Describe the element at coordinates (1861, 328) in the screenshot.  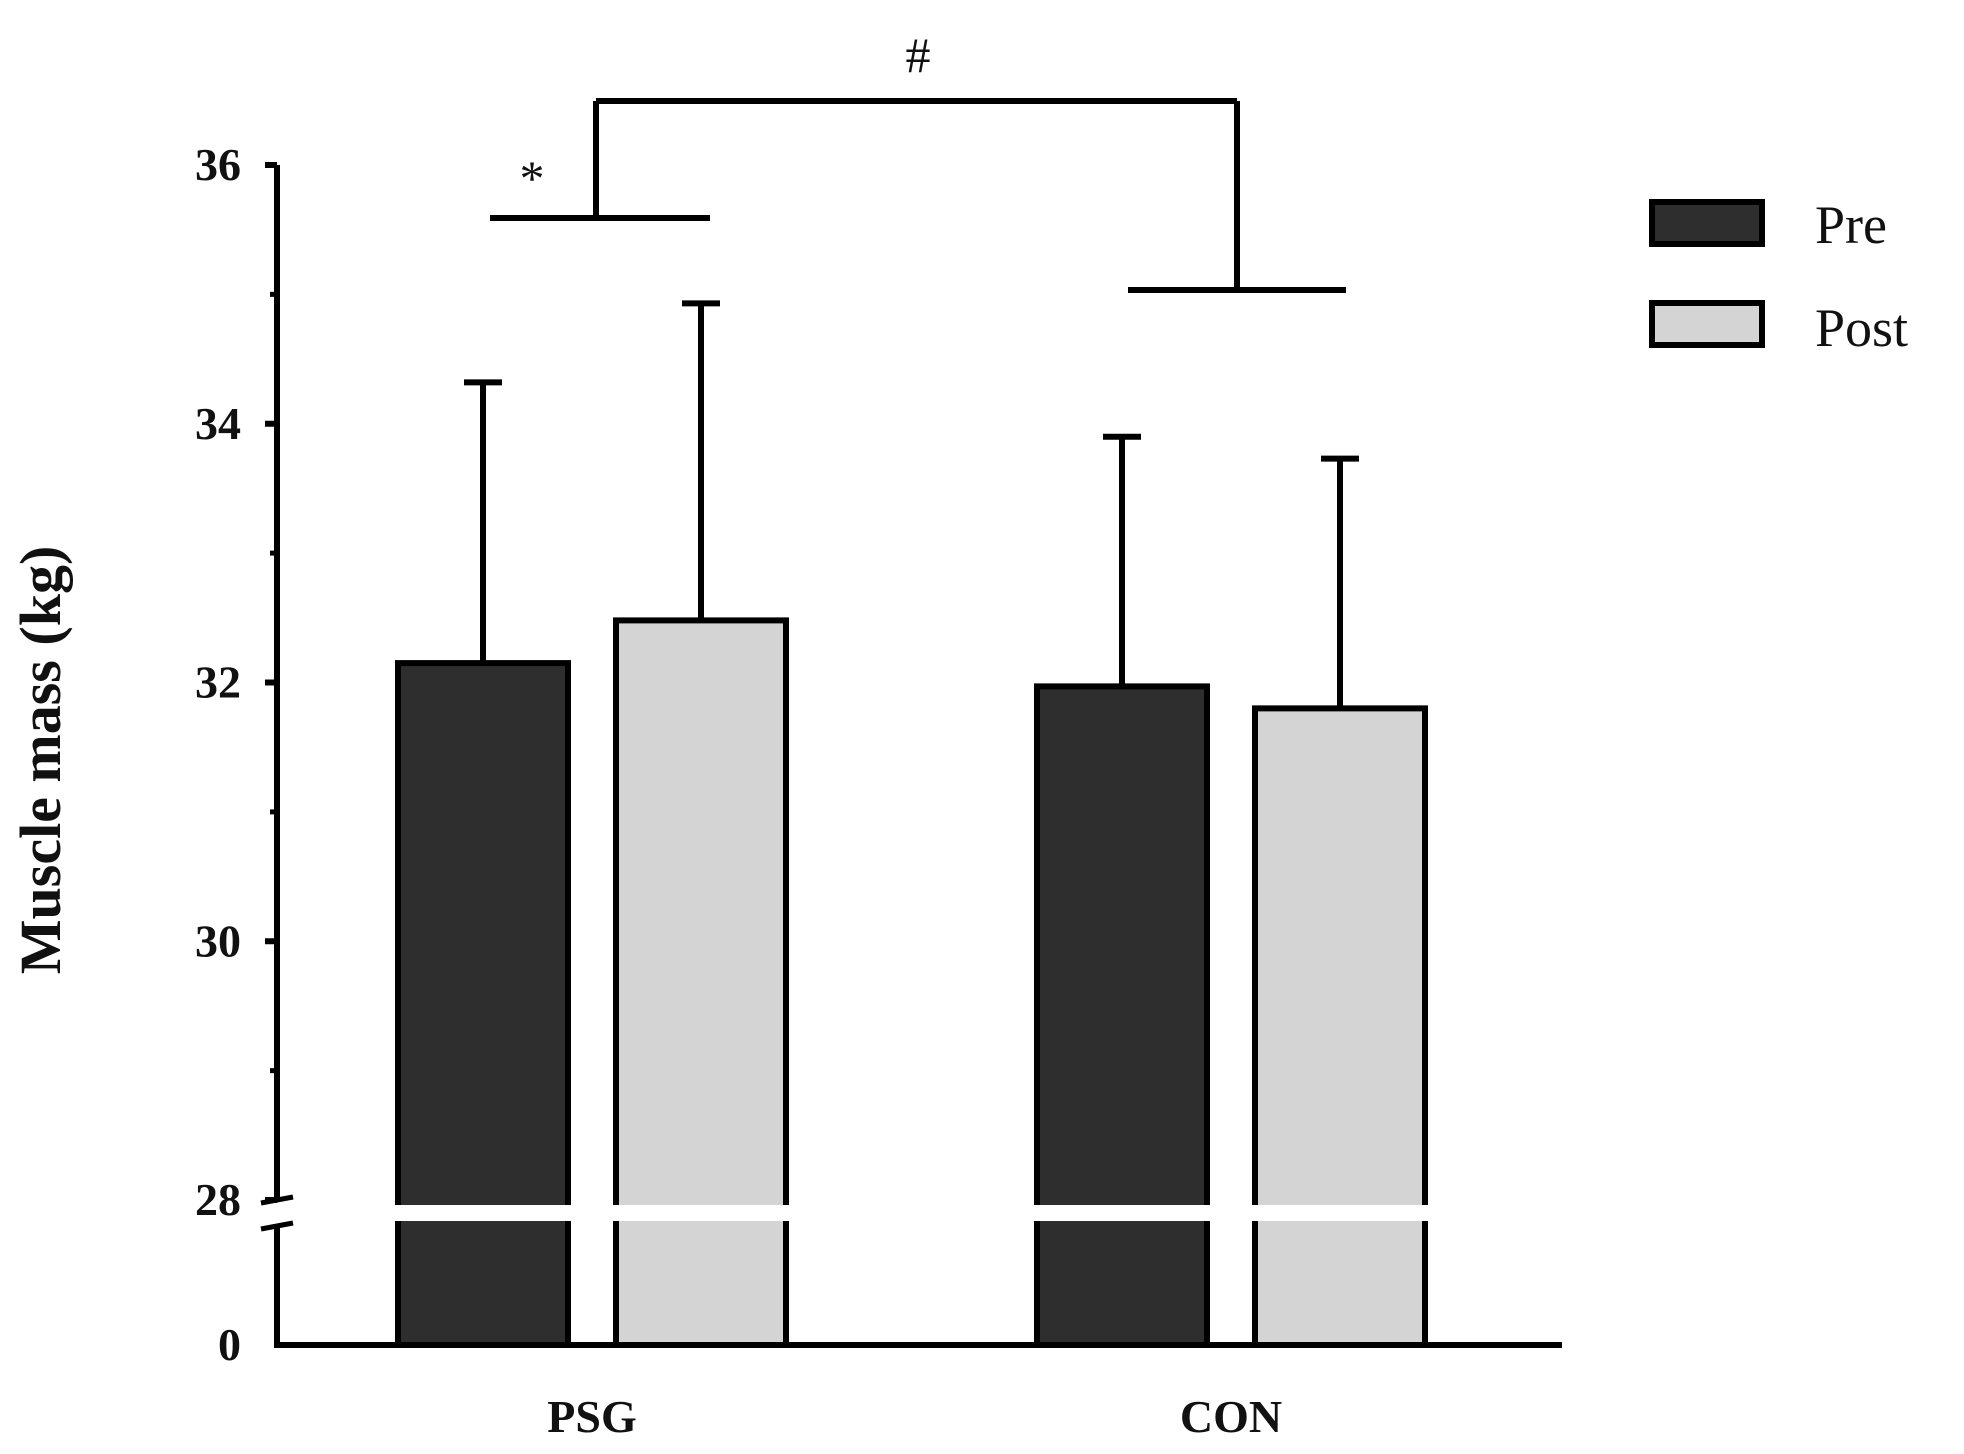
I see `legend-label-post: Post` at that location.